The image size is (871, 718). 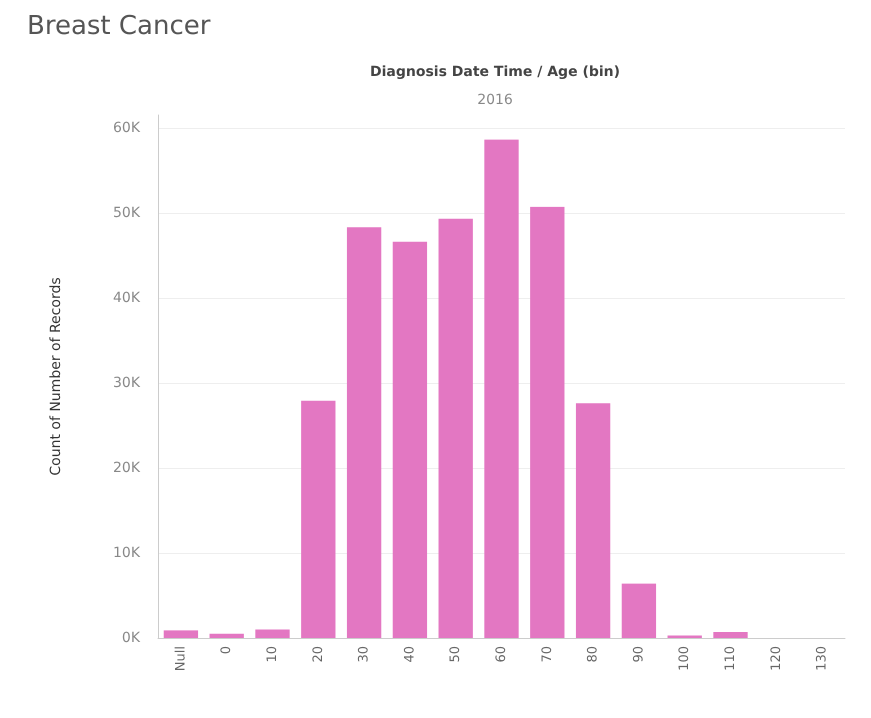 What do you see at coordinates (127, 298) in the screenshot?
I see `y-tick-label: 40K` at bounding box center [127, 298].